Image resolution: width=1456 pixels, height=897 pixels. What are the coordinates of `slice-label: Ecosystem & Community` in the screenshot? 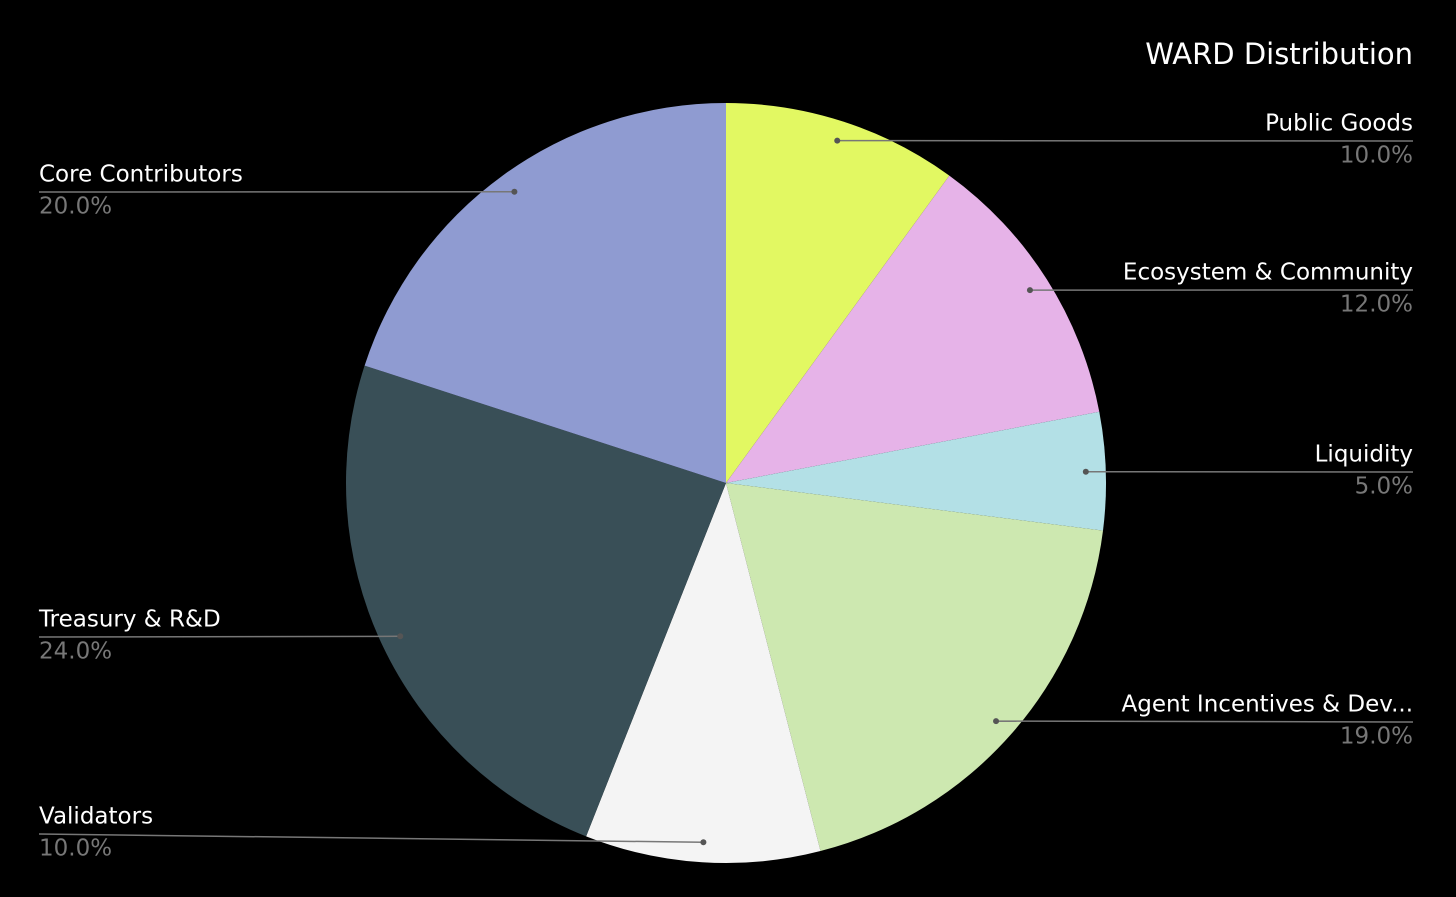 It's located at (1268, 273).